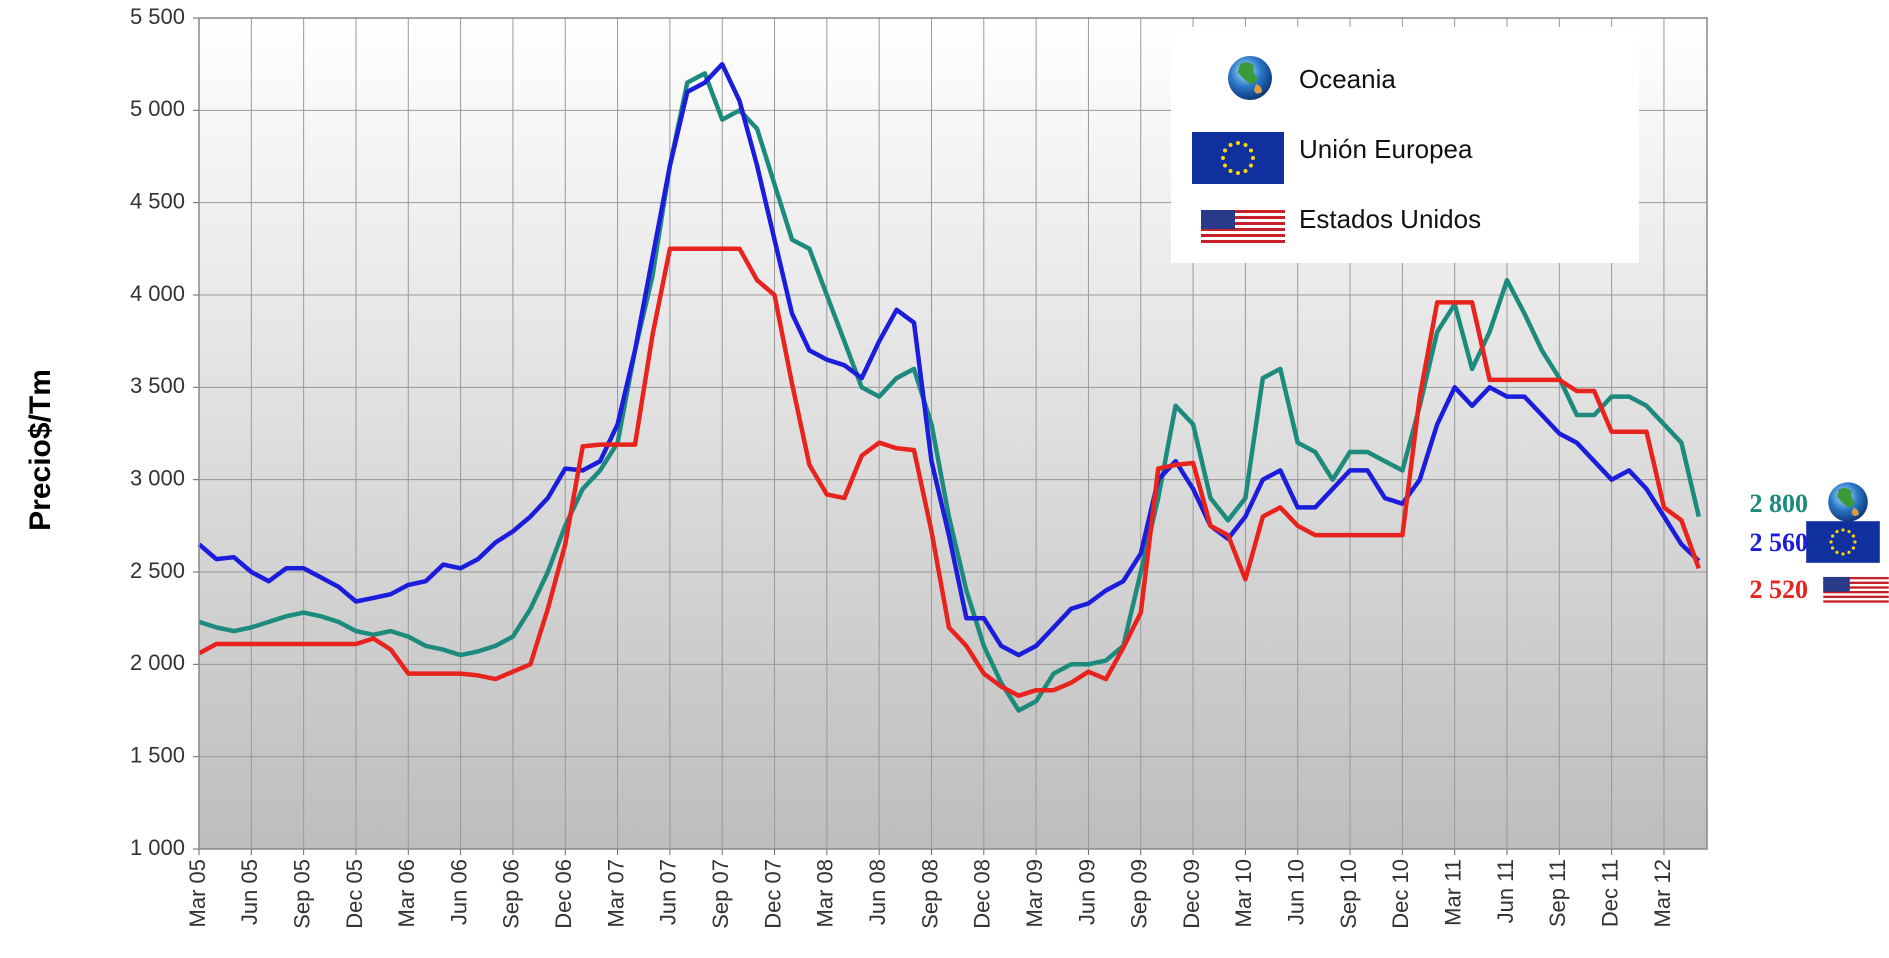 This screenshot has width=1889, height=958. I want to click on x-tick-label: Mar 07, so click(615, 893).